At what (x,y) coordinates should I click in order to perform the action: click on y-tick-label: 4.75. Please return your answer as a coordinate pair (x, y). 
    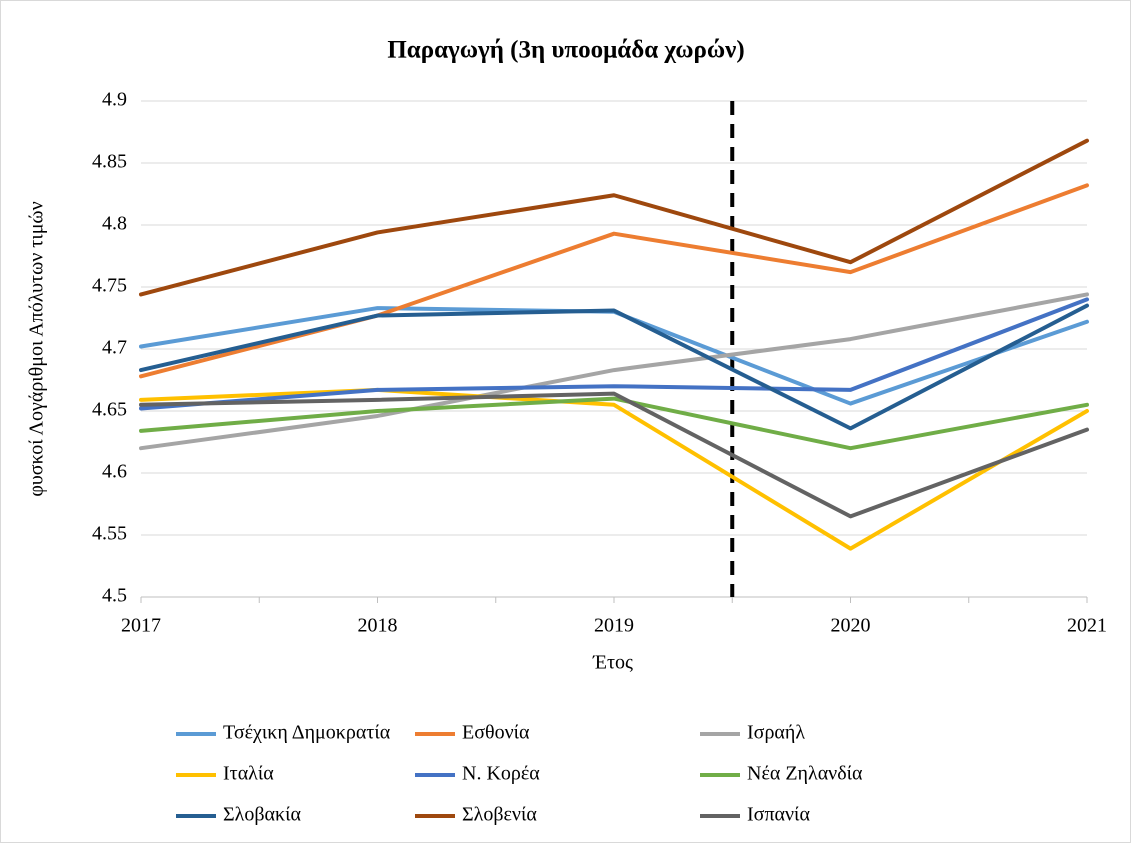
    Looking at the image, I should click on (109, 286).